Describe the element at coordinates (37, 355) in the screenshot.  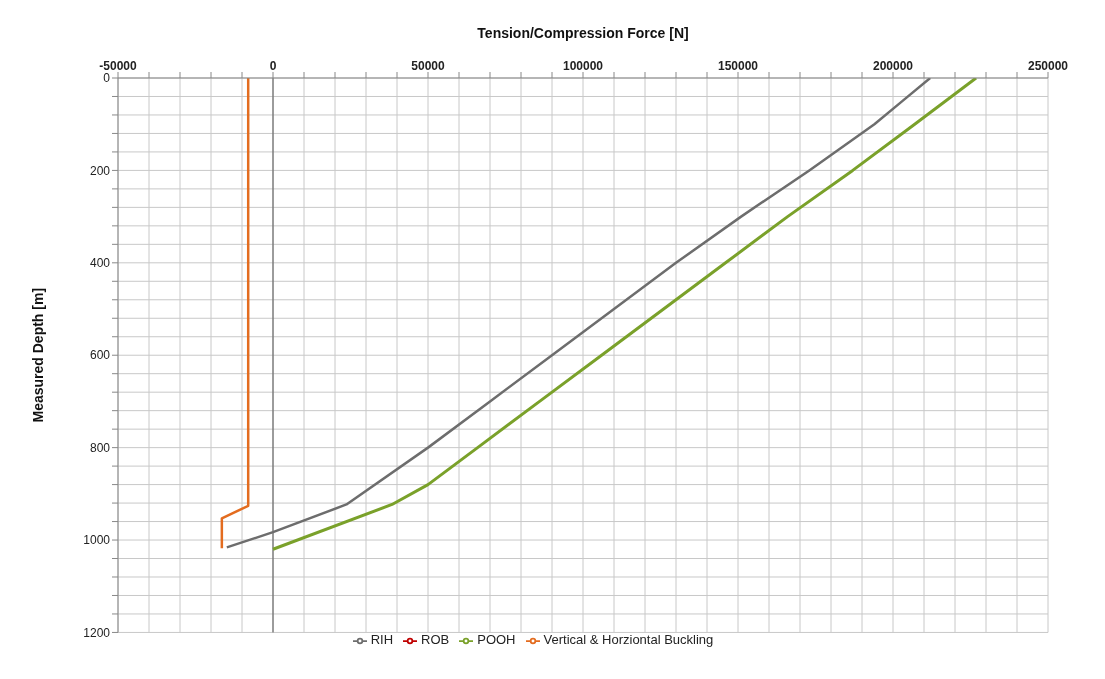
I see `y-axis-title: Measured Depth [m]` at that location.